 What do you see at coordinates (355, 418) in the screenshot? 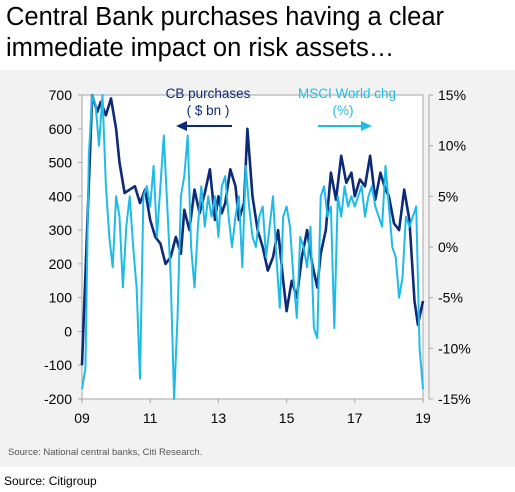
I see `x-tick-label: 17` at bounding box center [355, 418].